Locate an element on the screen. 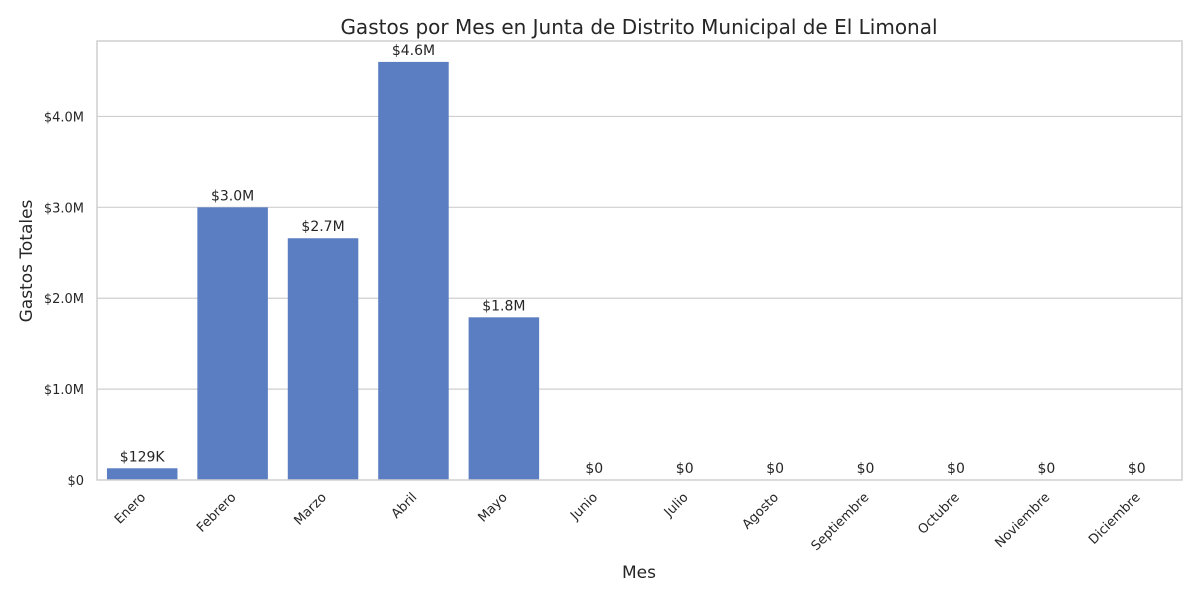 This screenshot has width=1200, height=600. data-label: $129K is located at coordinates (143, 457).